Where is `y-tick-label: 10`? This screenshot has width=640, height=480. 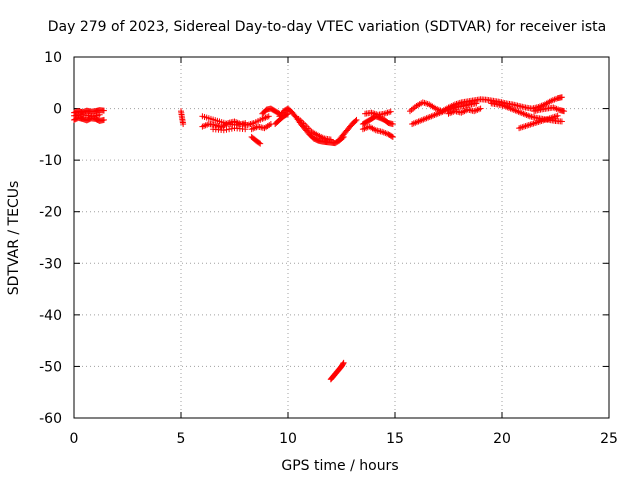
y-tick-label: 10 is located at coordinates (53, 58).